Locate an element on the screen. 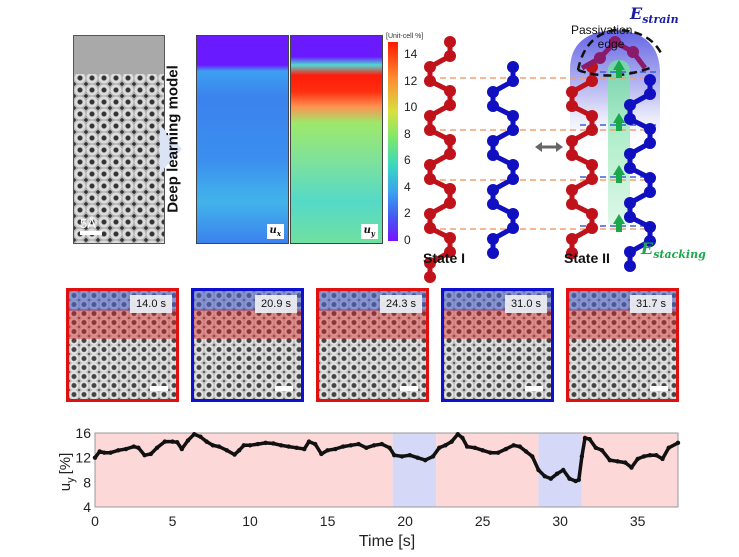 This screenshot has height=557, width=739. state-band-ii is located at coordinates (414, 470).